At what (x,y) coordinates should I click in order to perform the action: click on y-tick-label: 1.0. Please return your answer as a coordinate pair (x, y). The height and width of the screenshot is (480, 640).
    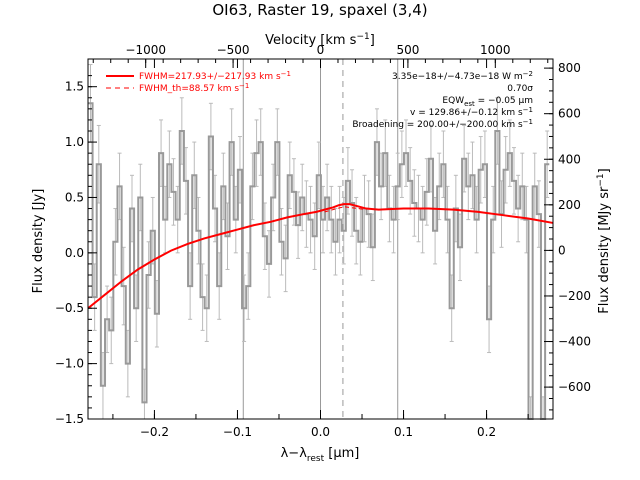
    Looking at the image, I should click on (74, 142).